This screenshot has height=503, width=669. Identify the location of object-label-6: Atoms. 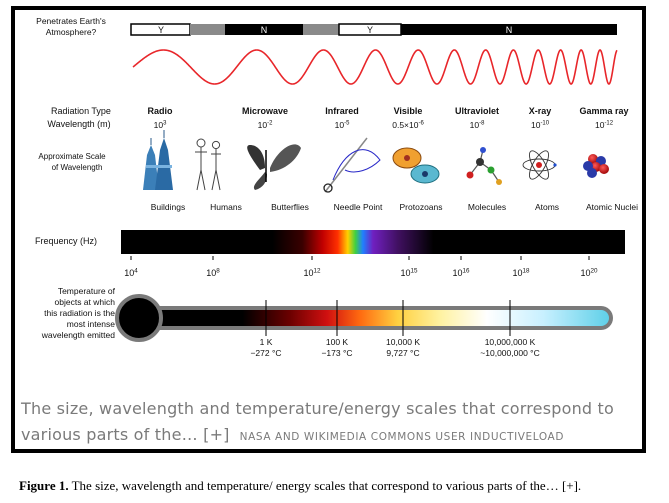
(547, 207).